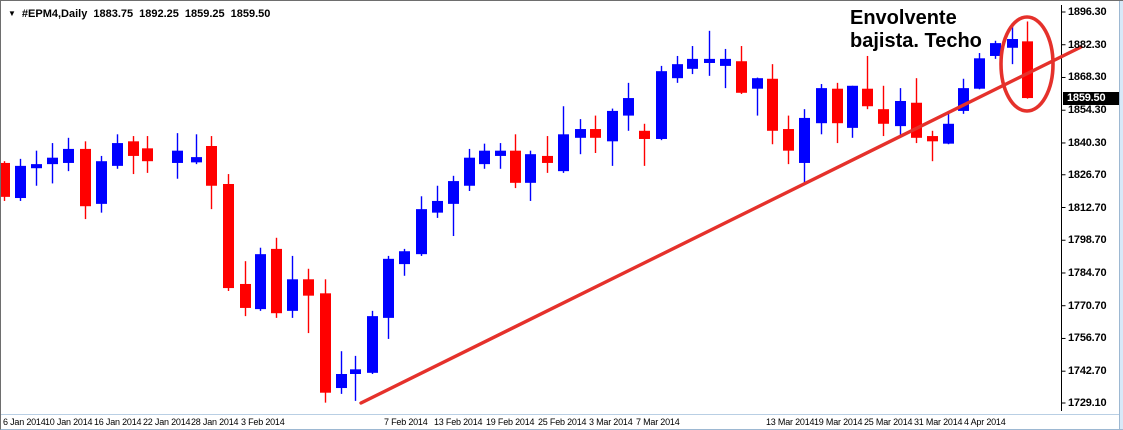  I want to click on x-axis-label: 25 Feb 2014, so click(562, 422).